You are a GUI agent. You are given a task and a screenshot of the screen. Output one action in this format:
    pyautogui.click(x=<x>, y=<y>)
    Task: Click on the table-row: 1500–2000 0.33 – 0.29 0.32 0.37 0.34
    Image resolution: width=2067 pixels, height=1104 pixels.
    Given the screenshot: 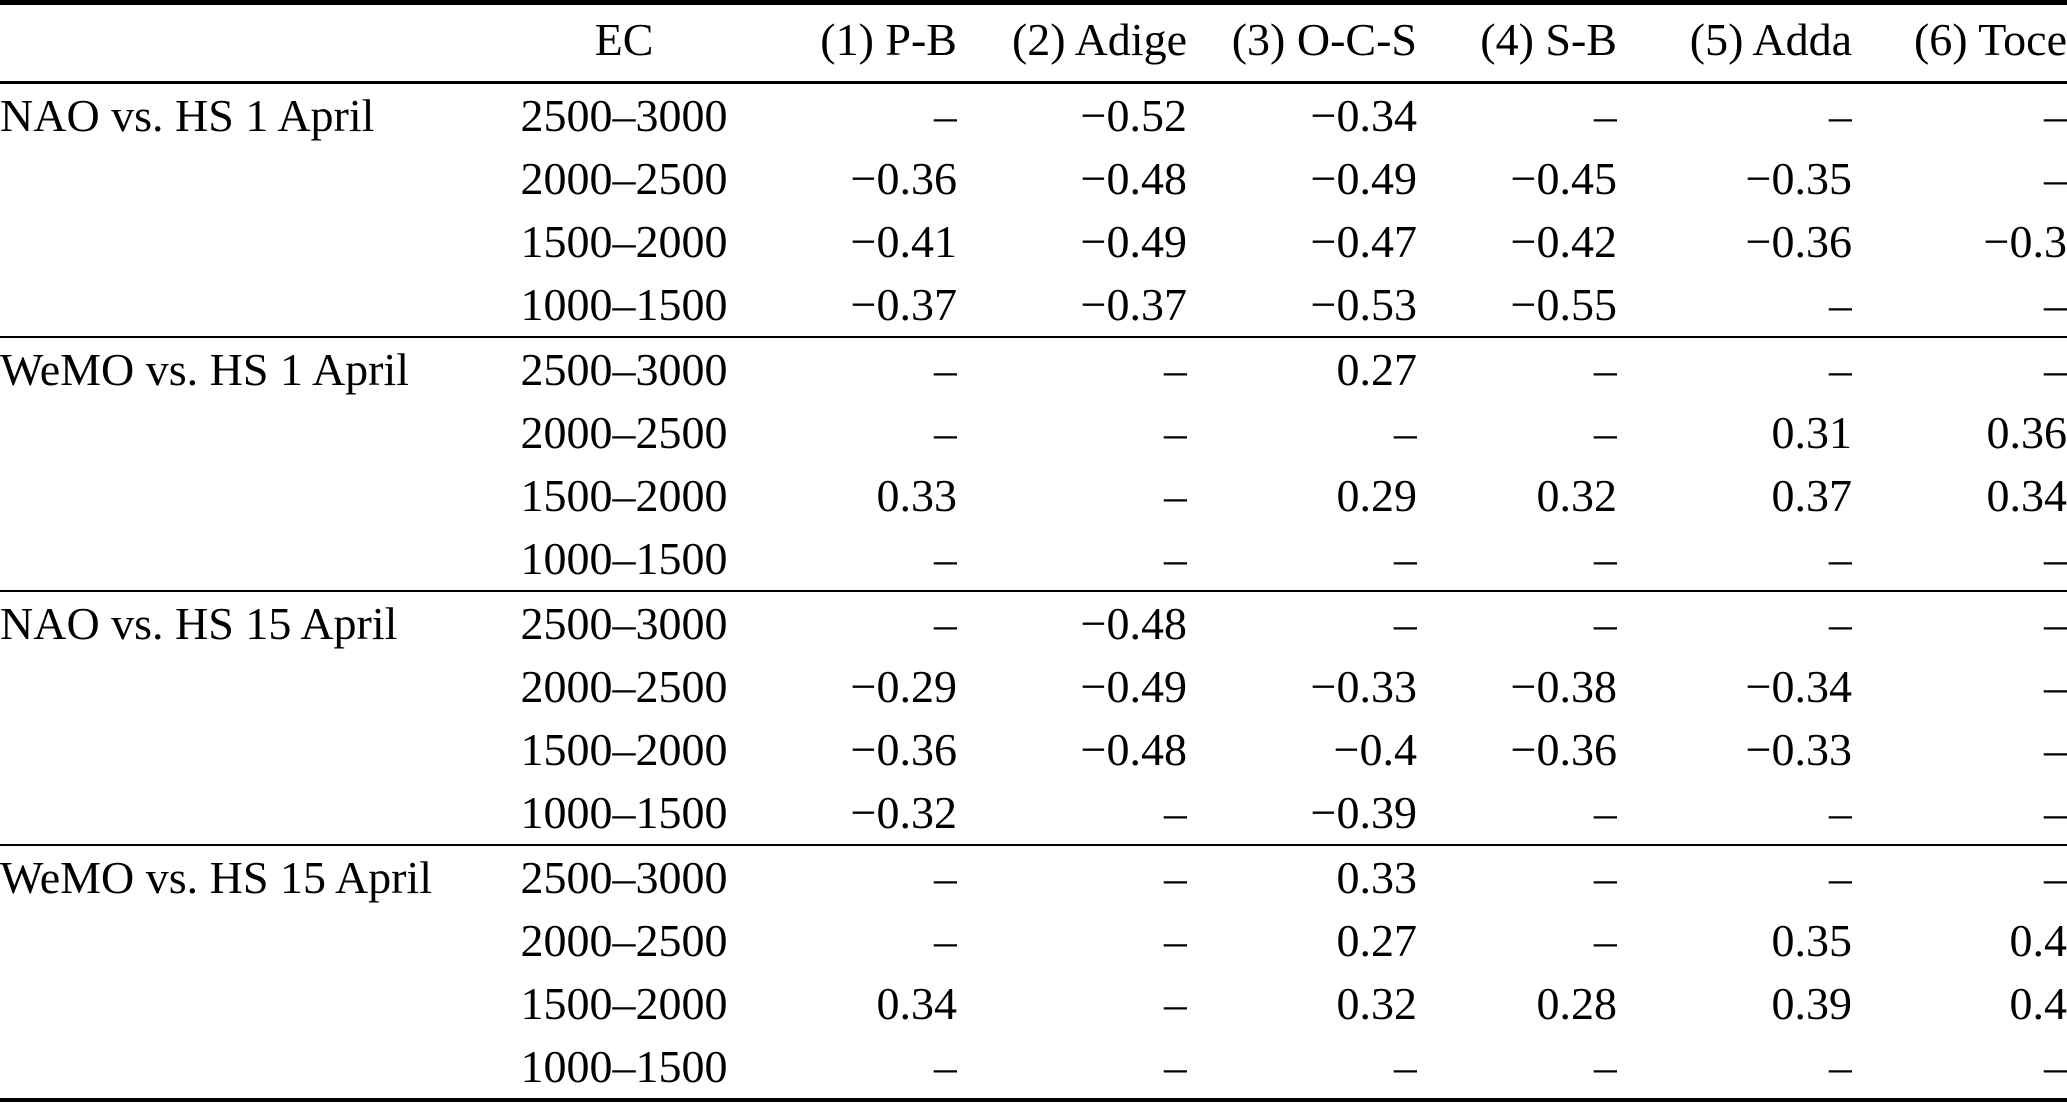 What is the action you would take?
    pyautogui.click(x=1033, y=495)
    